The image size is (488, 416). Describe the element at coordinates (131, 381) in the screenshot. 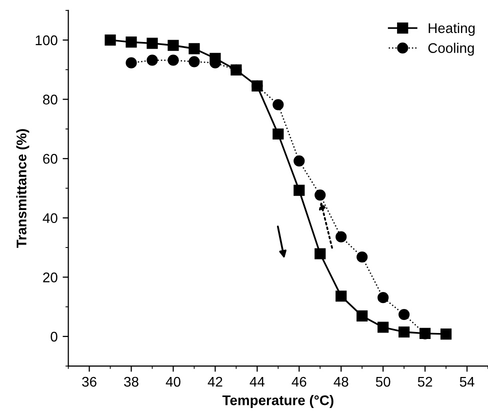

I see `x-tick-label: 38` at that location.